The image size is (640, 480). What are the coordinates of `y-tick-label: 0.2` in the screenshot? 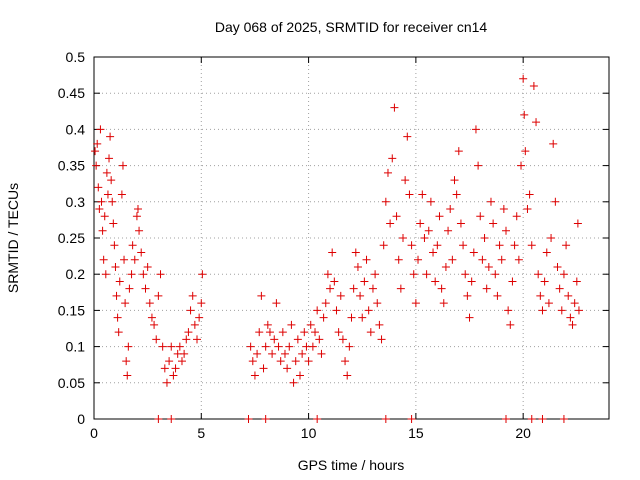 It's located at (76, 274).